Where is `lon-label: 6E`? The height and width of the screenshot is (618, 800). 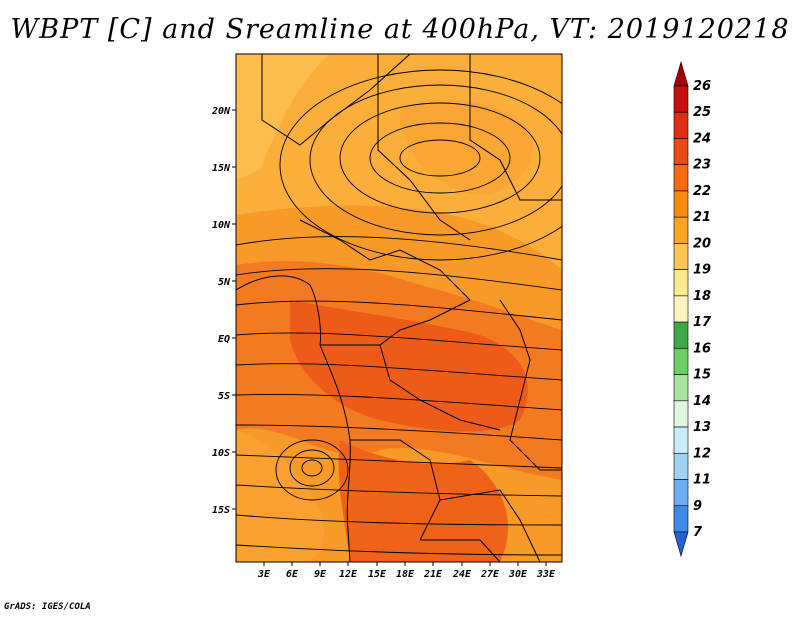
lon-label: 6E is located at coordinates (292, 574).